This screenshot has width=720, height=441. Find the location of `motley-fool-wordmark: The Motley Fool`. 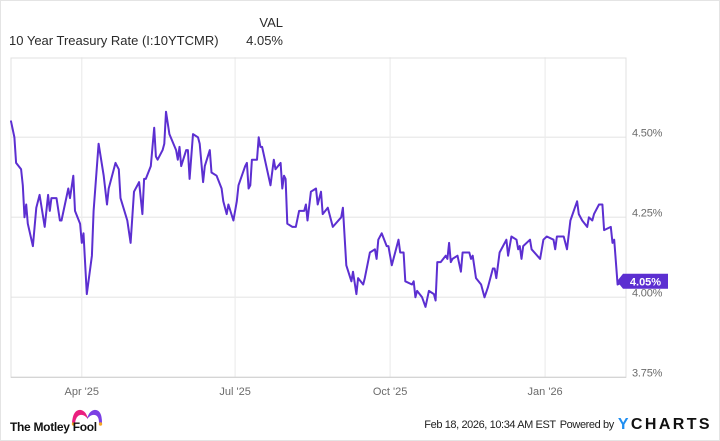

motley-fool-wordmark: The Motley Fool is located at coordinates (53, 427).